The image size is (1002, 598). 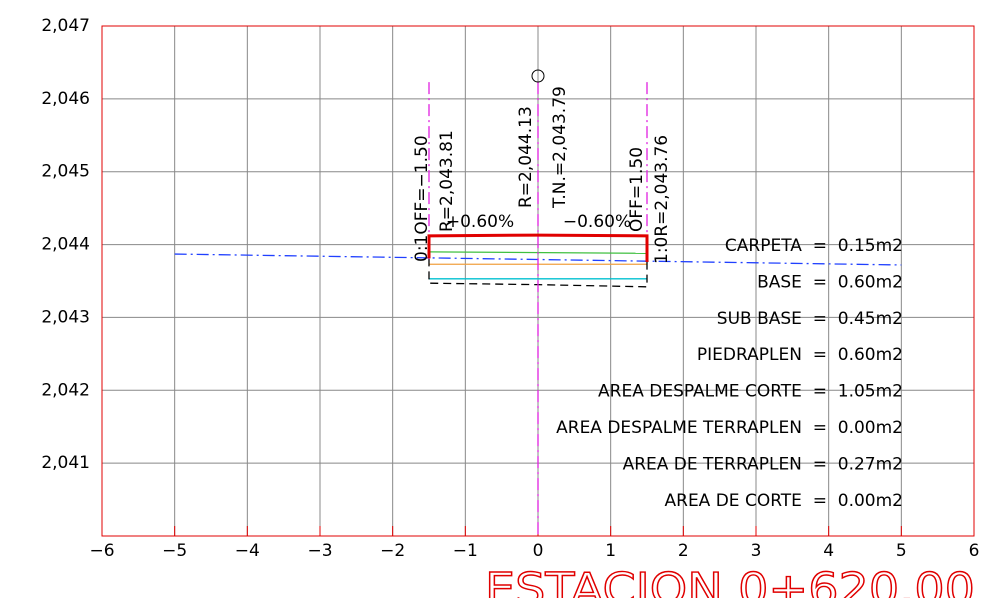 What do you see at coordinates (65, 99) in the screenshot?
I see `y-tick-label: 2,046` at bounding box center [65, 99].